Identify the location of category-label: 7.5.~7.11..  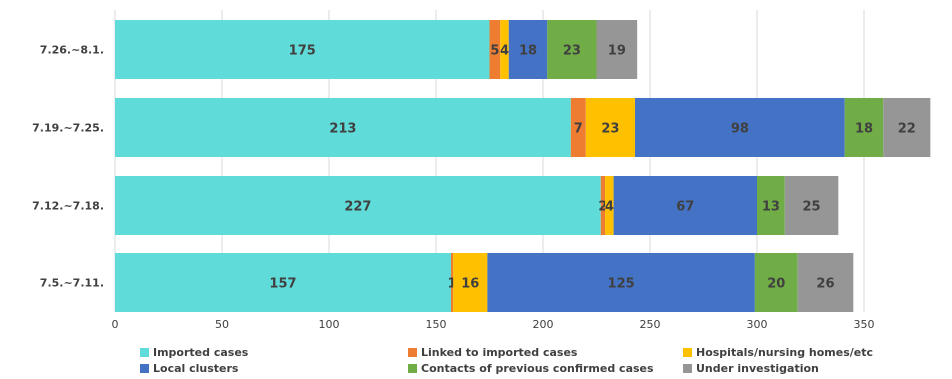
(72, 283).